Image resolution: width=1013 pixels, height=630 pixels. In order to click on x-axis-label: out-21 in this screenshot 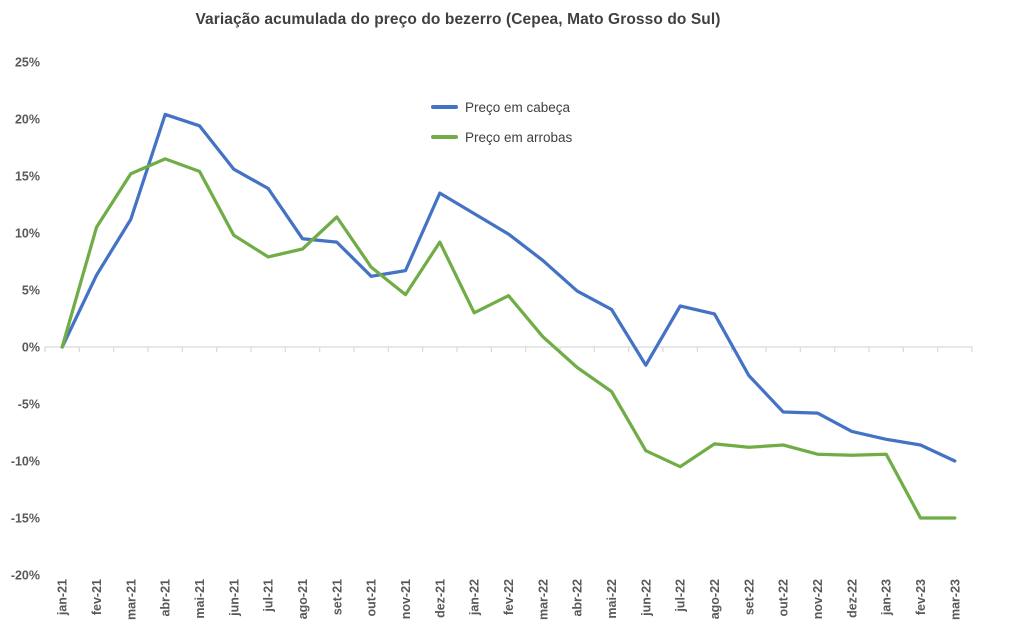, I will do `click(372, 598)`.